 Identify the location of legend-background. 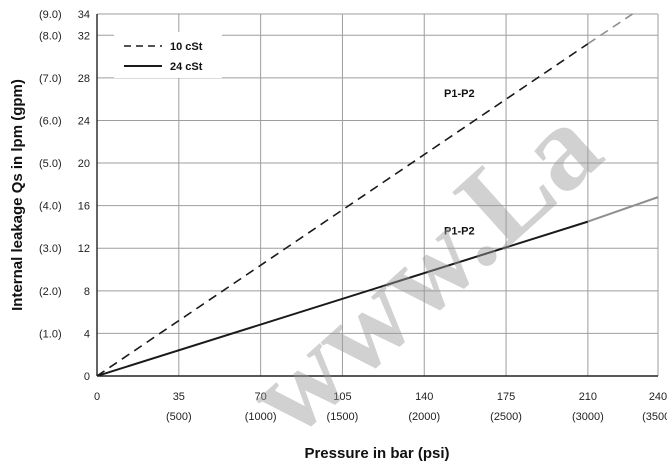
(168, 55).